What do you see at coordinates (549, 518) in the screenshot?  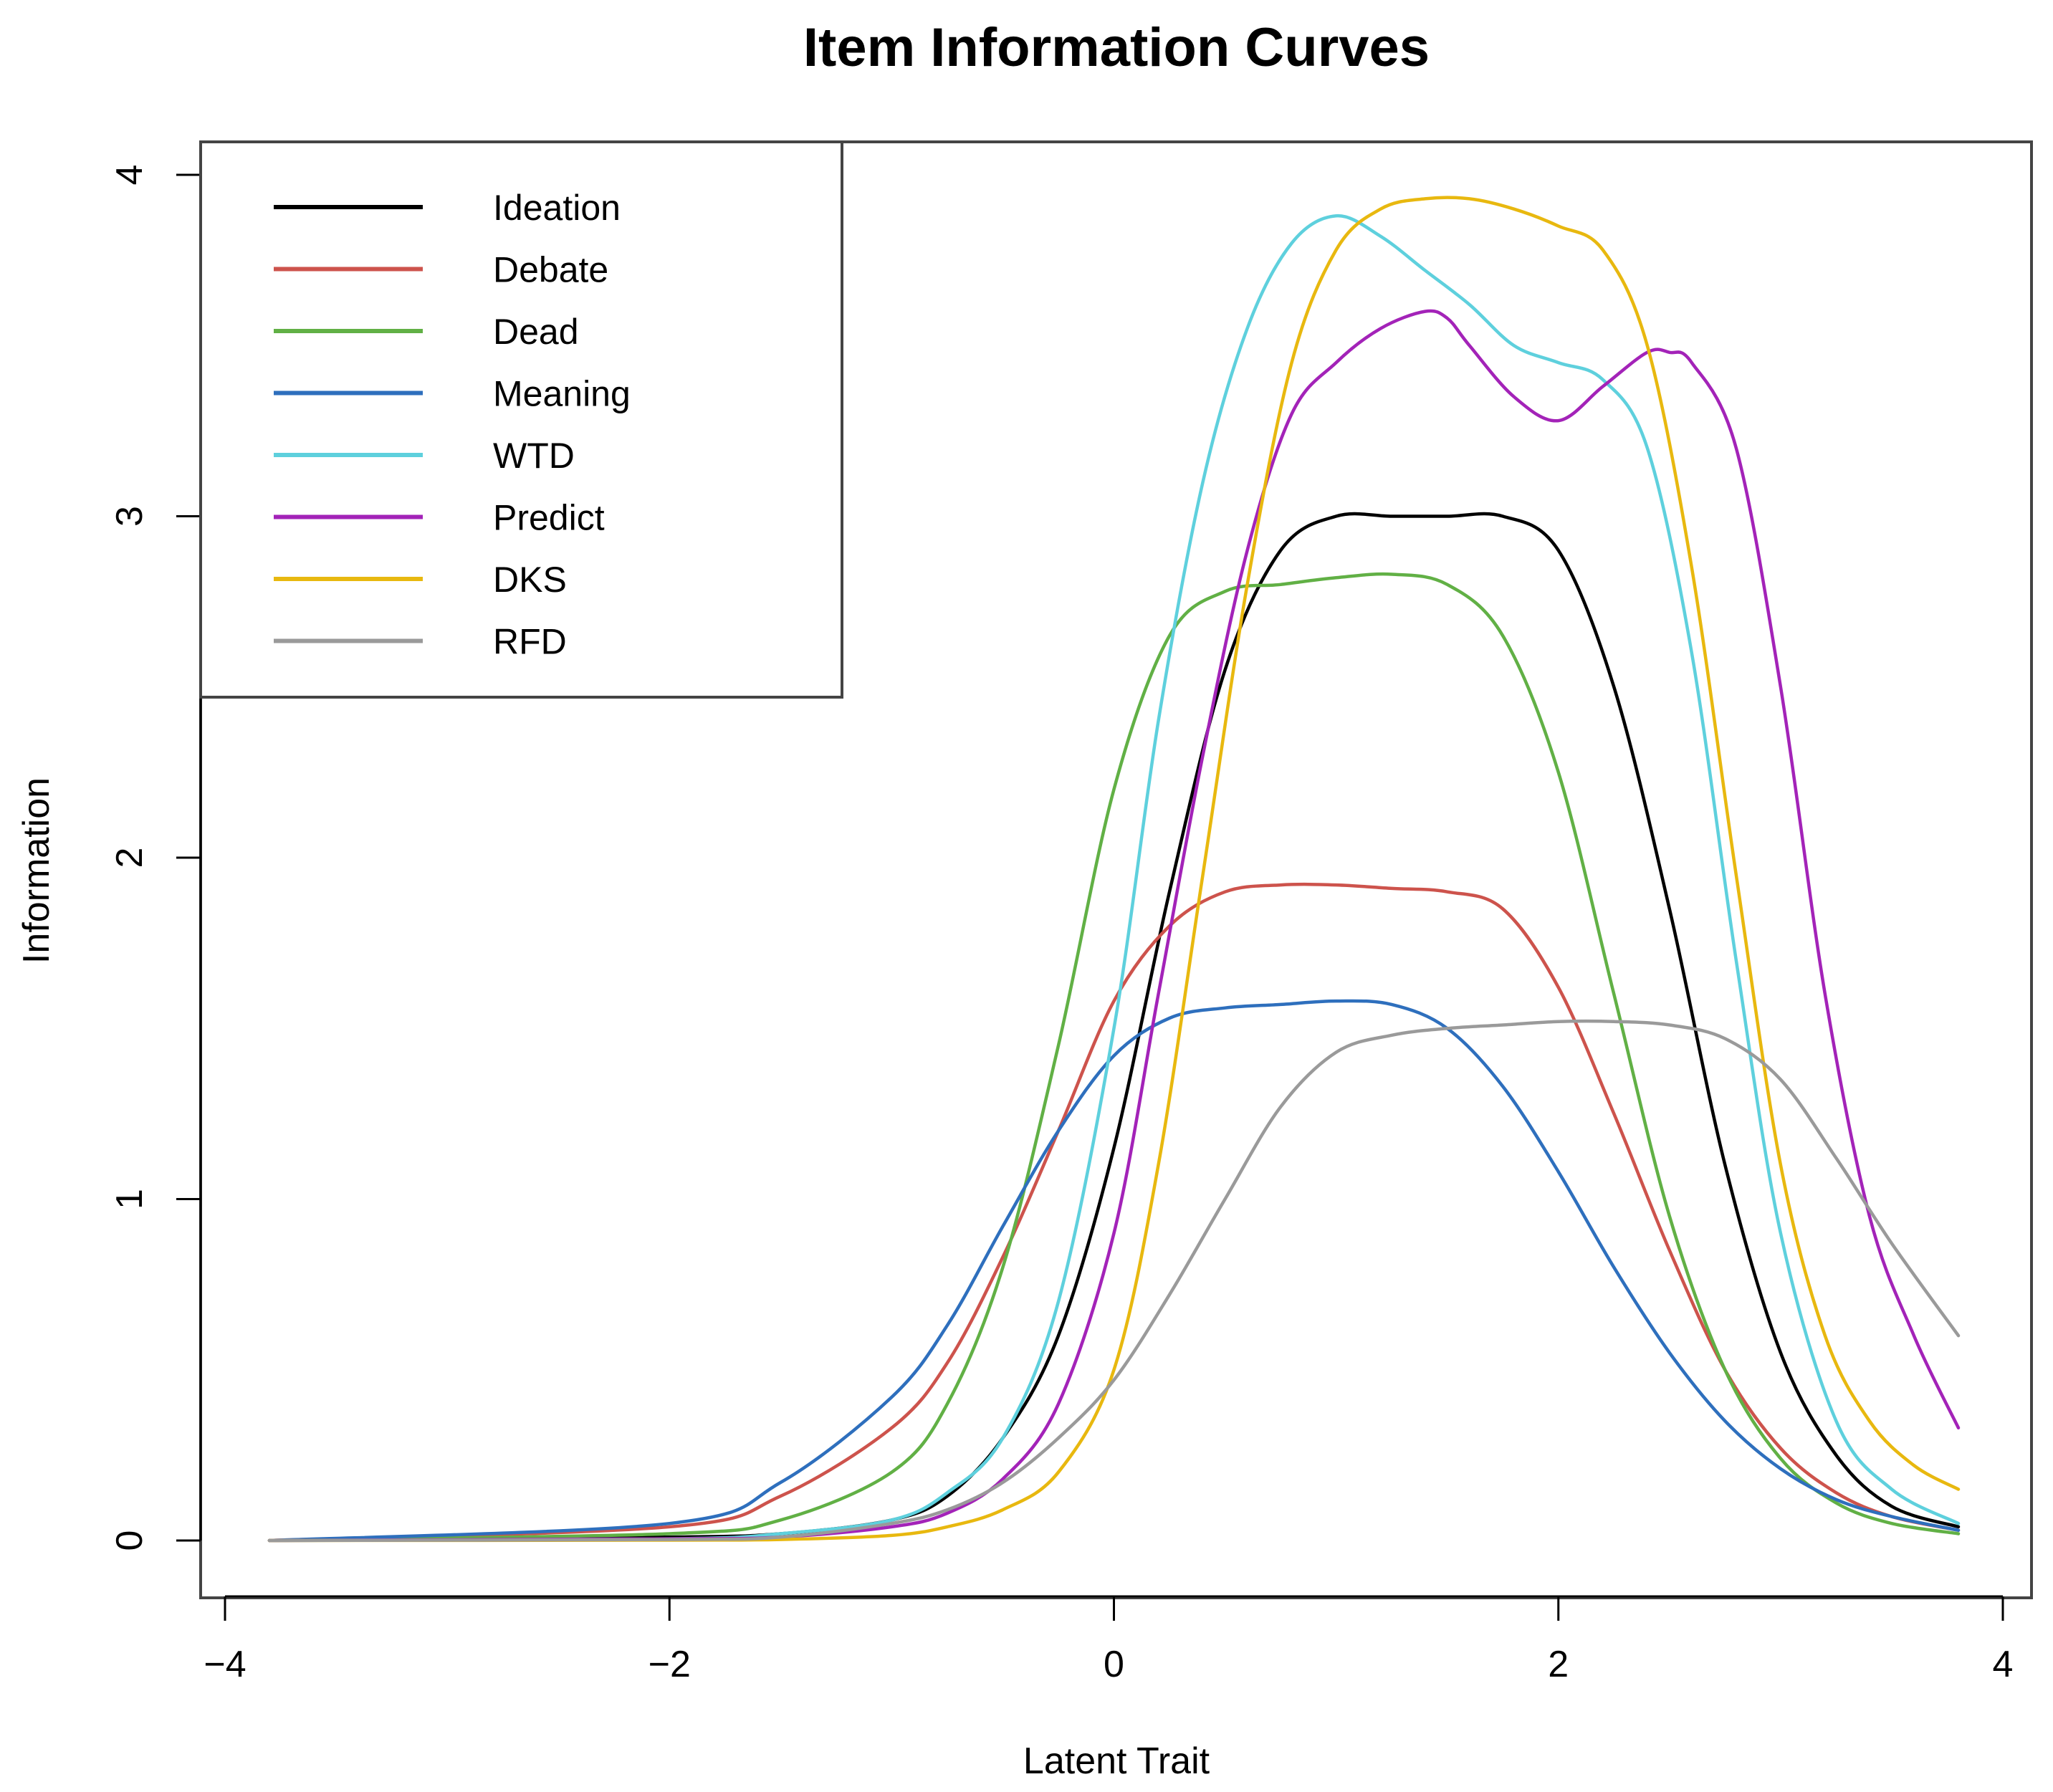 I see `legend-label: Predict` at bounding box center [549, 518].